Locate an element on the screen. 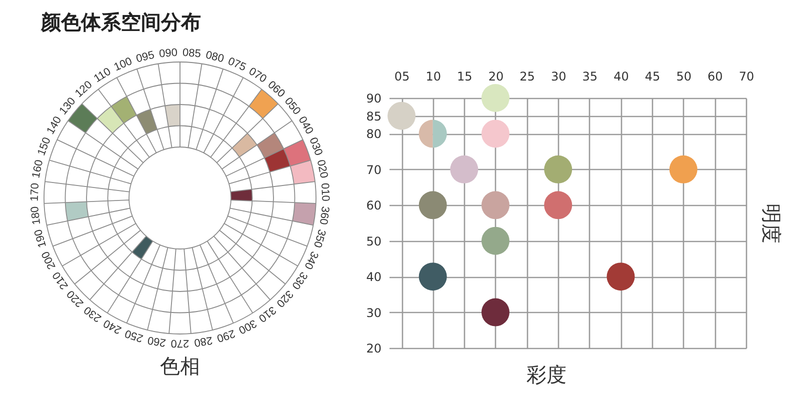 The width and height of the screenshot is (800, 403). x-tick-label: 45 is located at coordinates (652, 77).